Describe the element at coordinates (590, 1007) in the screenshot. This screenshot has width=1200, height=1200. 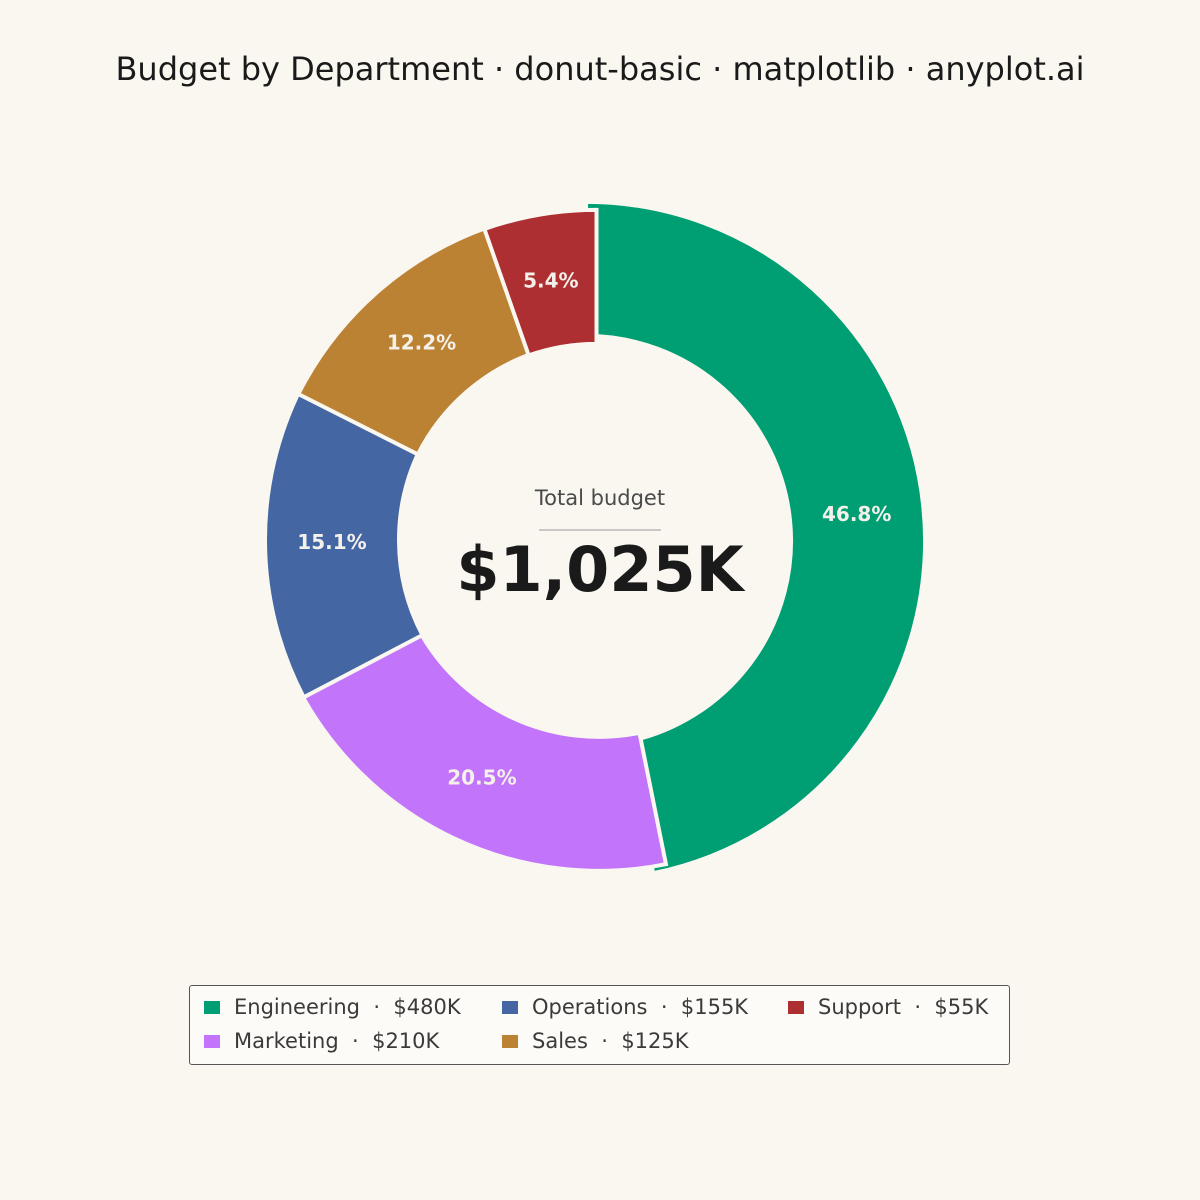
I see `legend-label: Operations` at that location.